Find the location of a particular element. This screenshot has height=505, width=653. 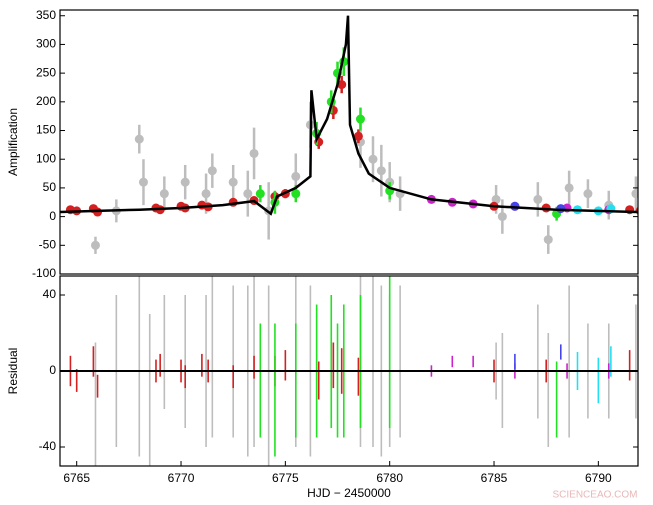

watermark: SCIENCEAO.COM is located at coordinates (594, 495).